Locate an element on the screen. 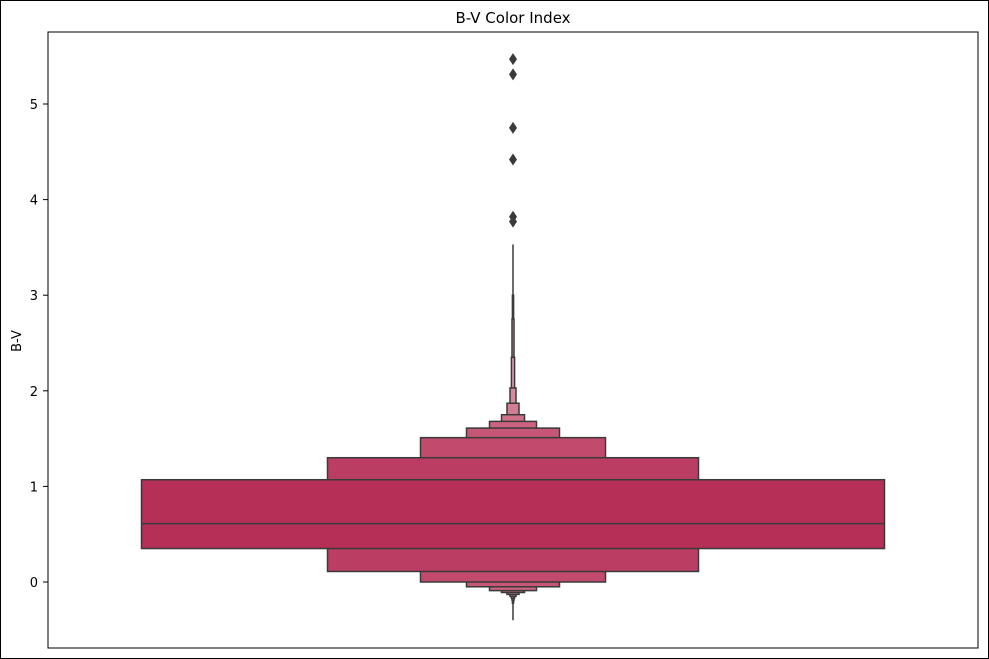 This screenshot has height=659, width=989. chart-title: B-V Color Index is located at coordinates (512, 18).